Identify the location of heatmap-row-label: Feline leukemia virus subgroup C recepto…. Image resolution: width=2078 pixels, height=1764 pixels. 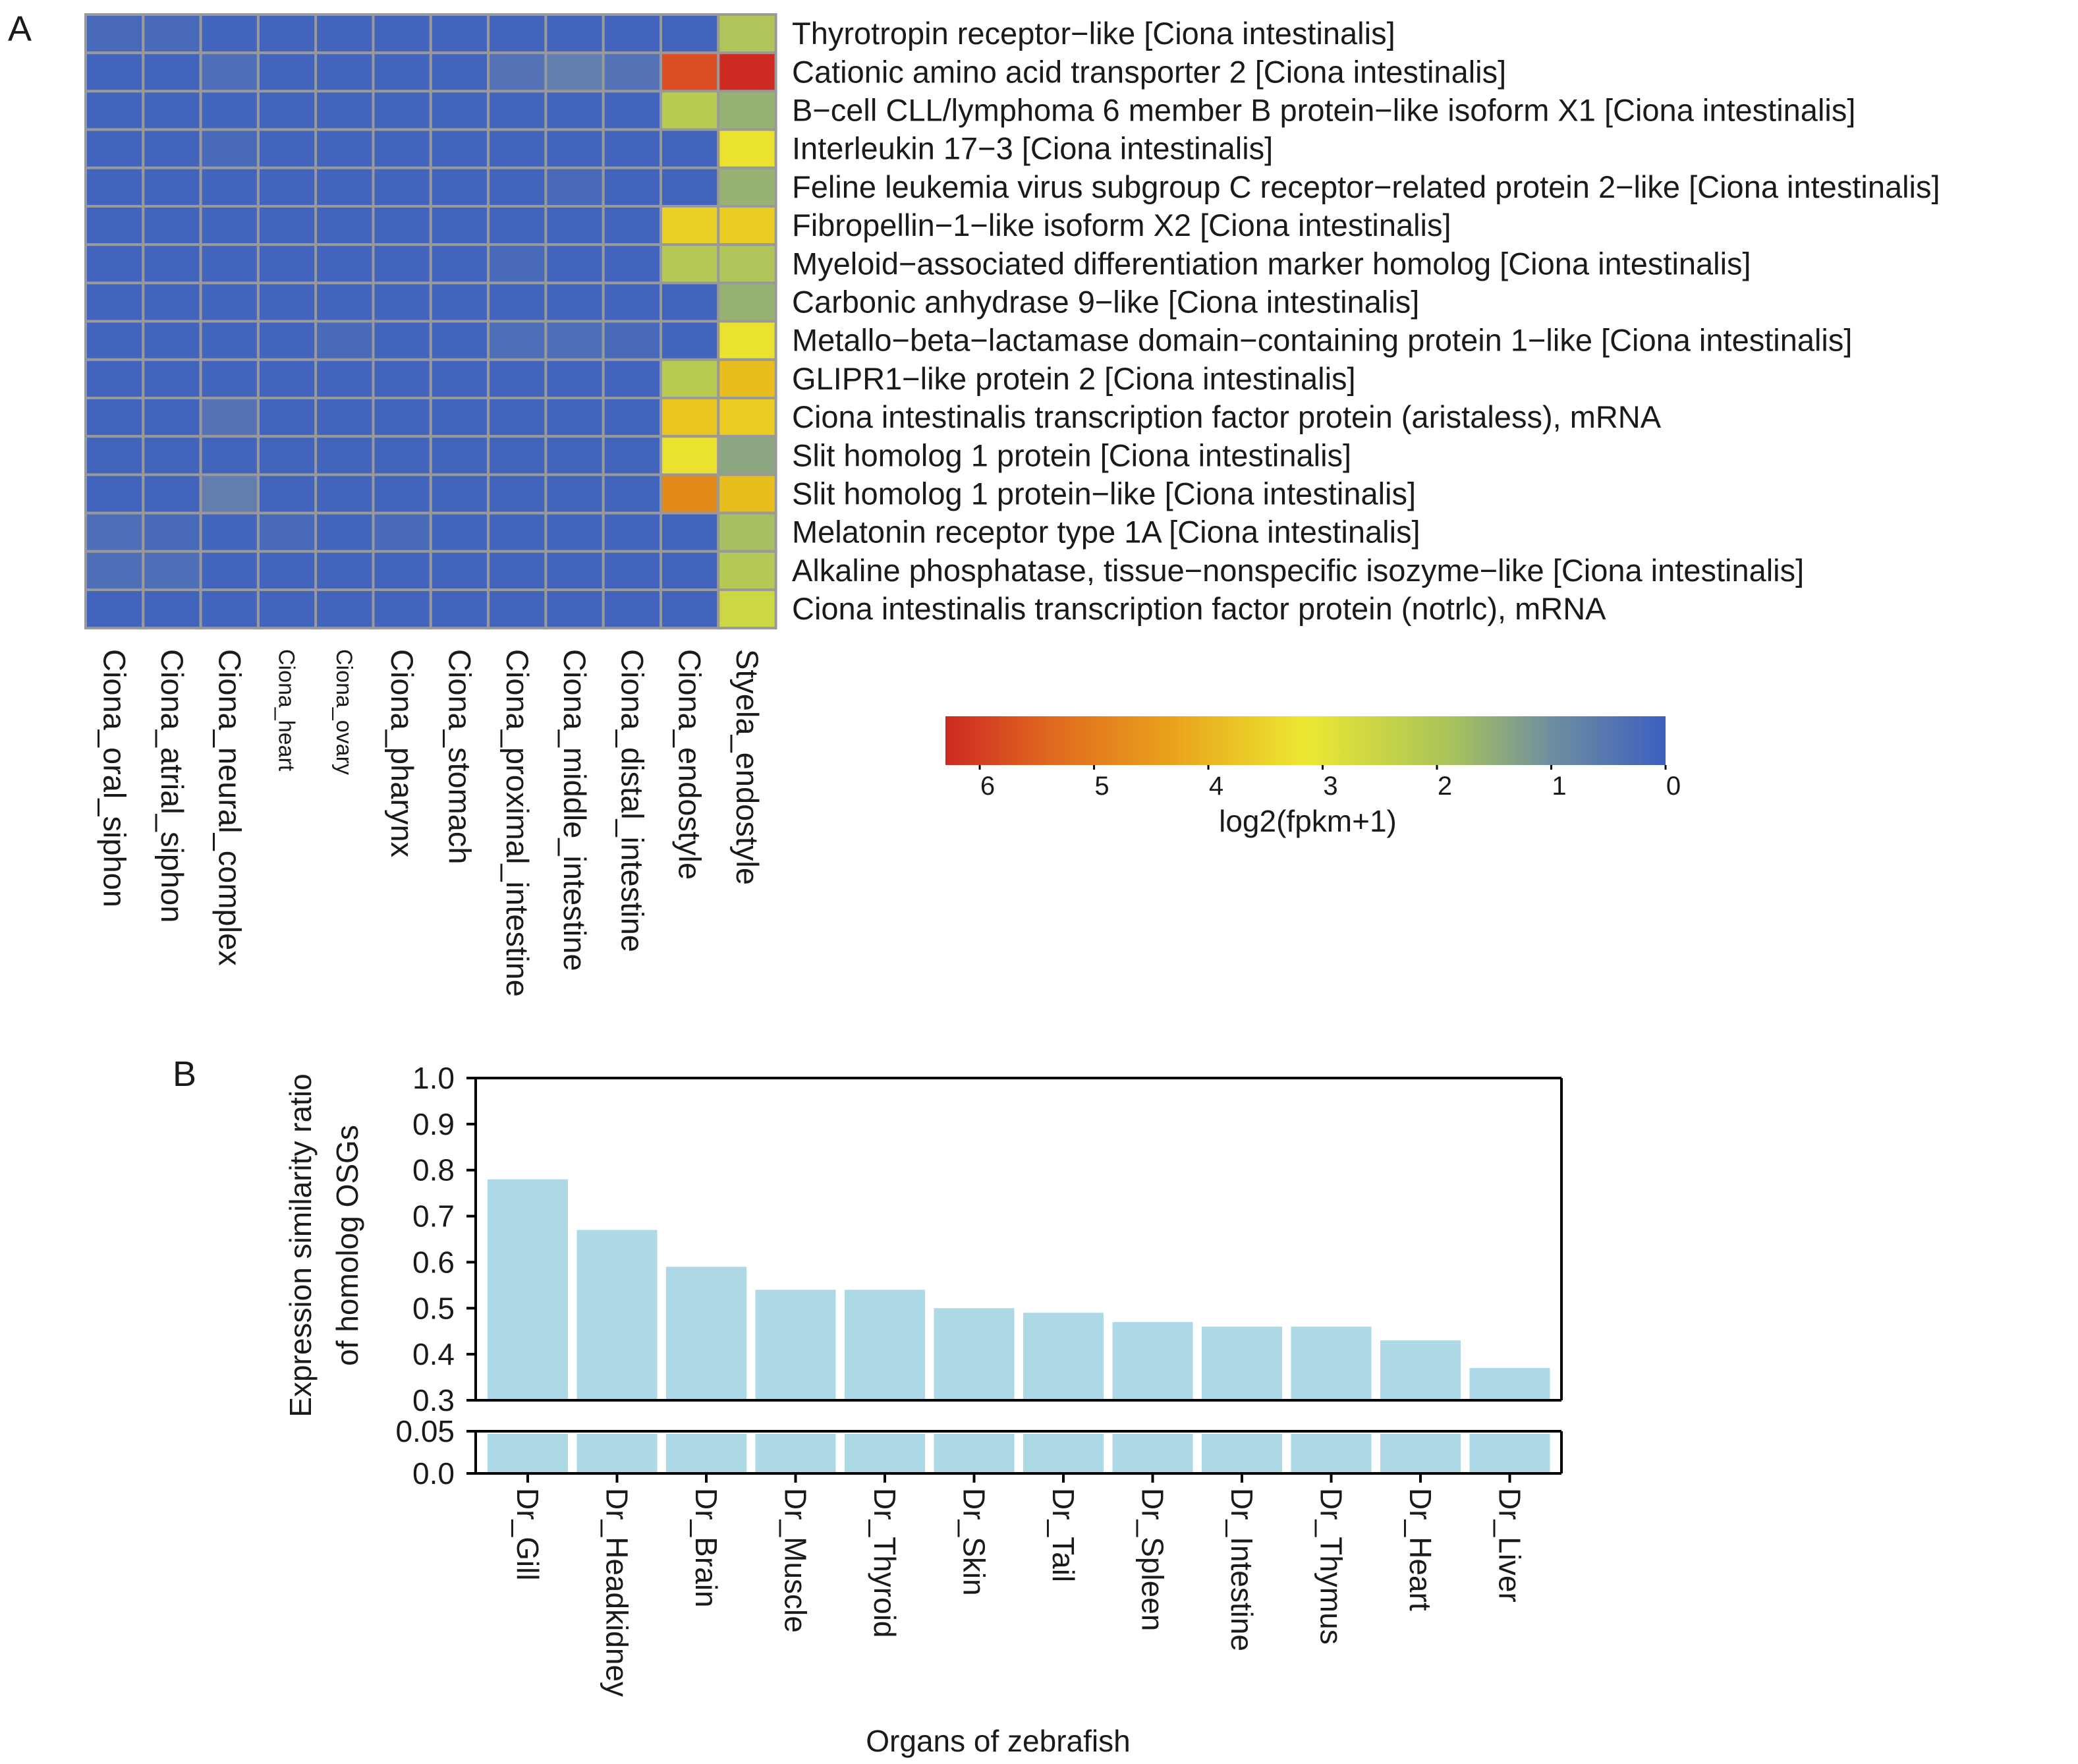
(1366, 187).